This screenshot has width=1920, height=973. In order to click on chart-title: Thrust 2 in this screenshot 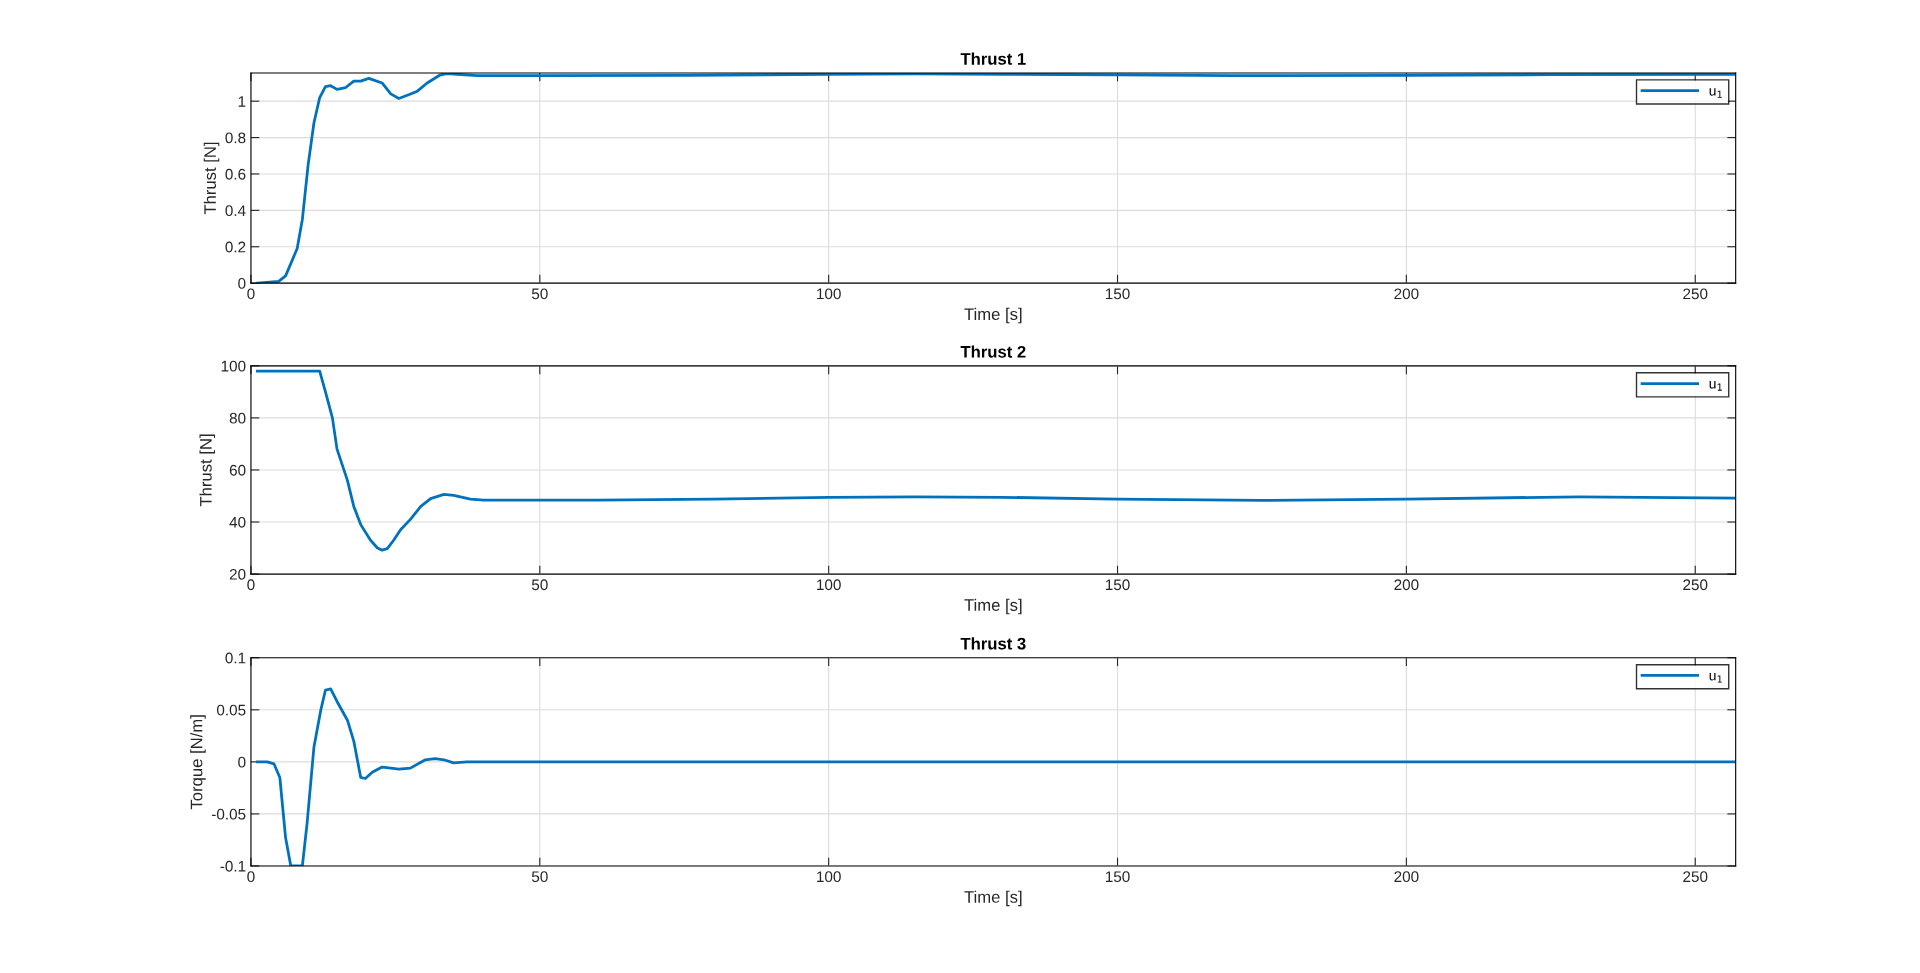, I will do `click(993, 351)`.